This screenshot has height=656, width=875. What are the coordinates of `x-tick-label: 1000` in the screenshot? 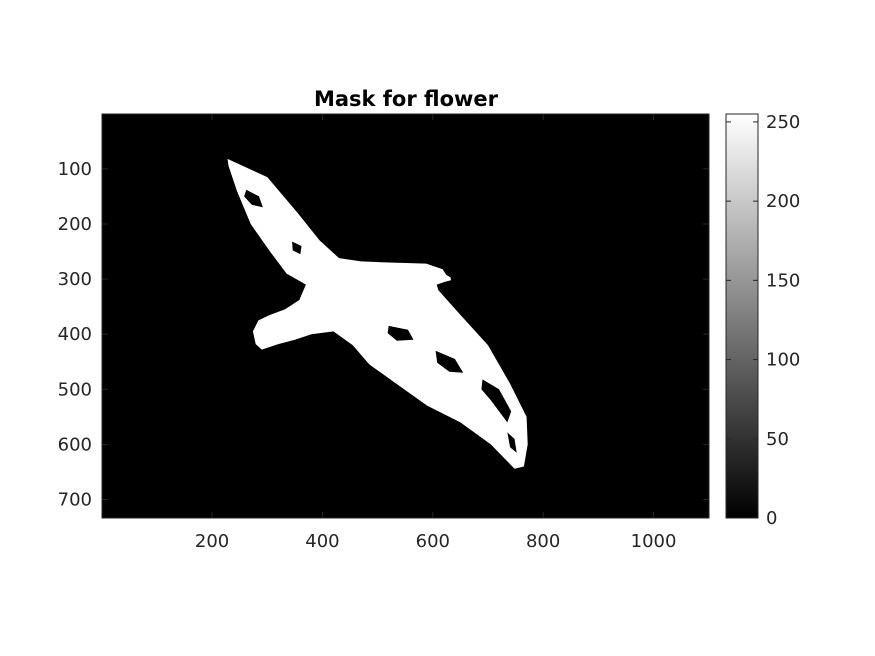 It's located at (654, 541).